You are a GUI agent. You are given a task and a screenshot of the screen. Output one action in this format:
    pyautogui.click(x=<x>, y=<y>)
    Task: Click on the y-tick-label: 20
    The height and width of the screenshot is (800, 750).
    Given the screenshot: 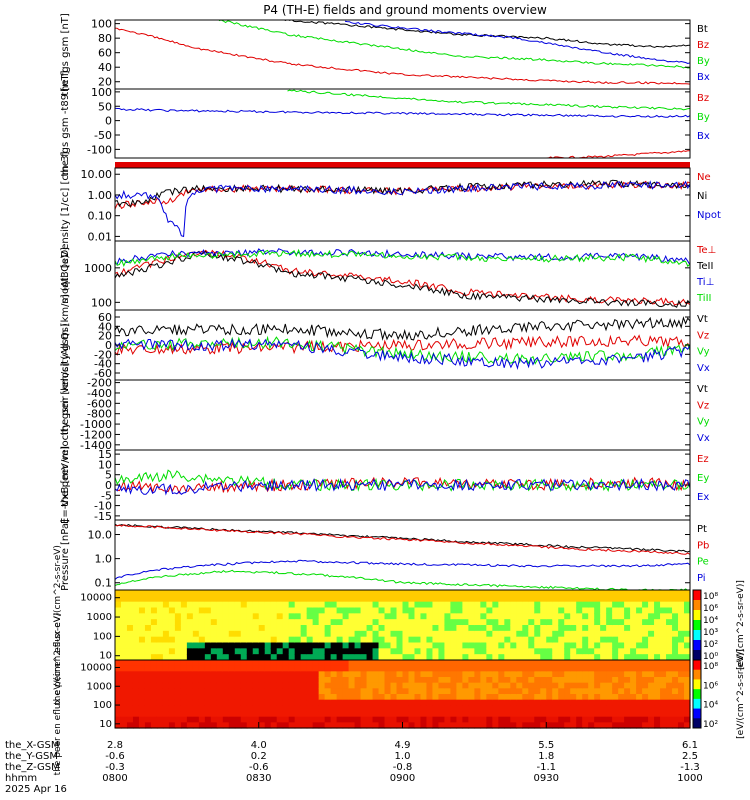 What is the action you would take?
    pyautogui.click(x=105, y=336)
    